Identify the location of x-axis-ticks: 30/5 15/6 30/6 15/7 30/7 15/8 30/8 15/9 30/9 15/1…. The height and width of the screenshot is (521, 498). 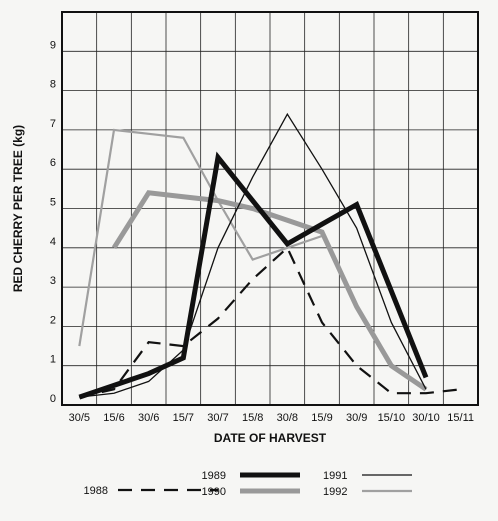
(271, 418).